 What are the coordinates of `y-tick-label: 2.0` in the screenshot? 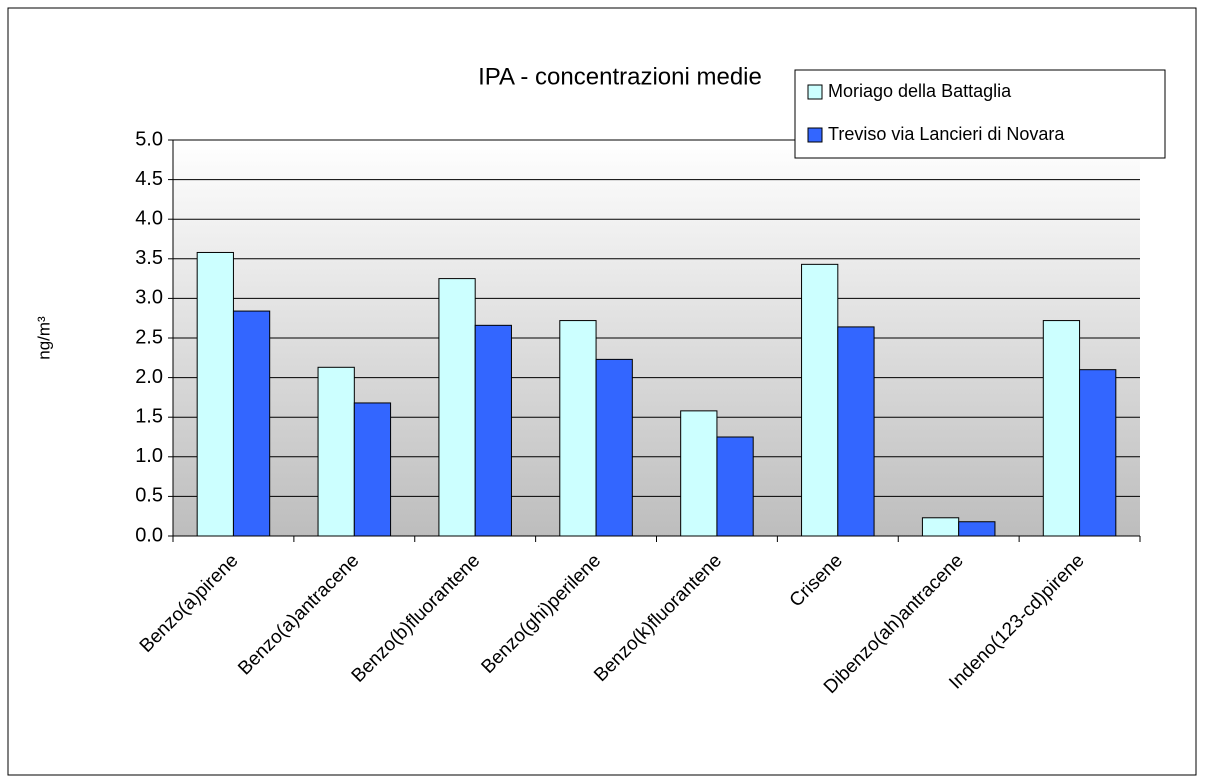 It's located at (149, 377).